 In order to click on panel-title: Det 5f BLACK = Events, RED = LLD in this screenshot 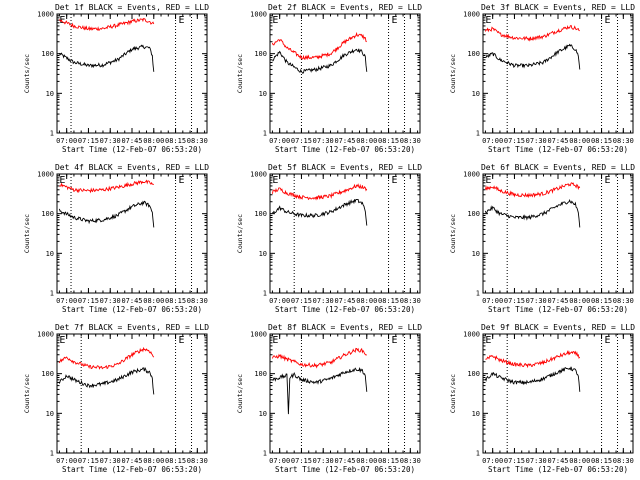, I will do `click(345, 167)`.